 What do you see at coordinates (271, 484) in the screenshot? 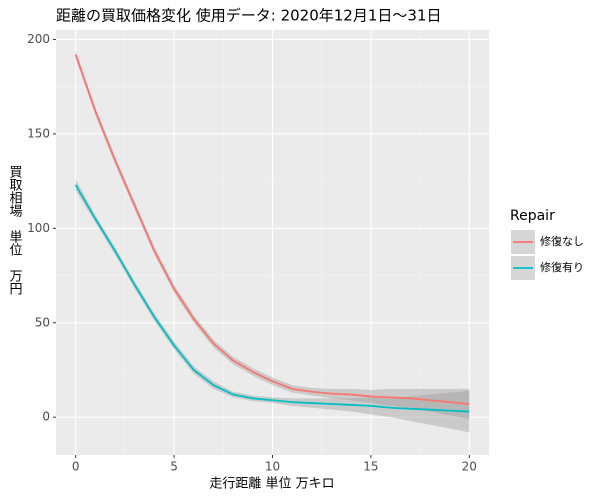
I see `x-axis-label: 走行距離 単位 万キロ` at bounding box center [271, 484].